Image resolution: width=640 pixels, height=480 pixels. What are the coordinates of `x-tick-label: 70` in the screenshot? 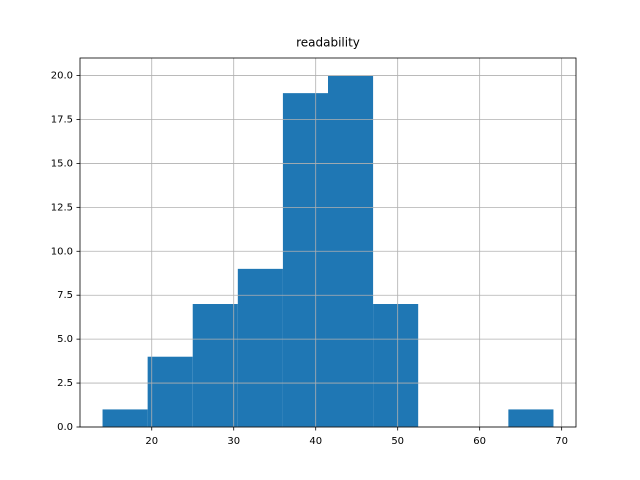 It's located at (561, 441).